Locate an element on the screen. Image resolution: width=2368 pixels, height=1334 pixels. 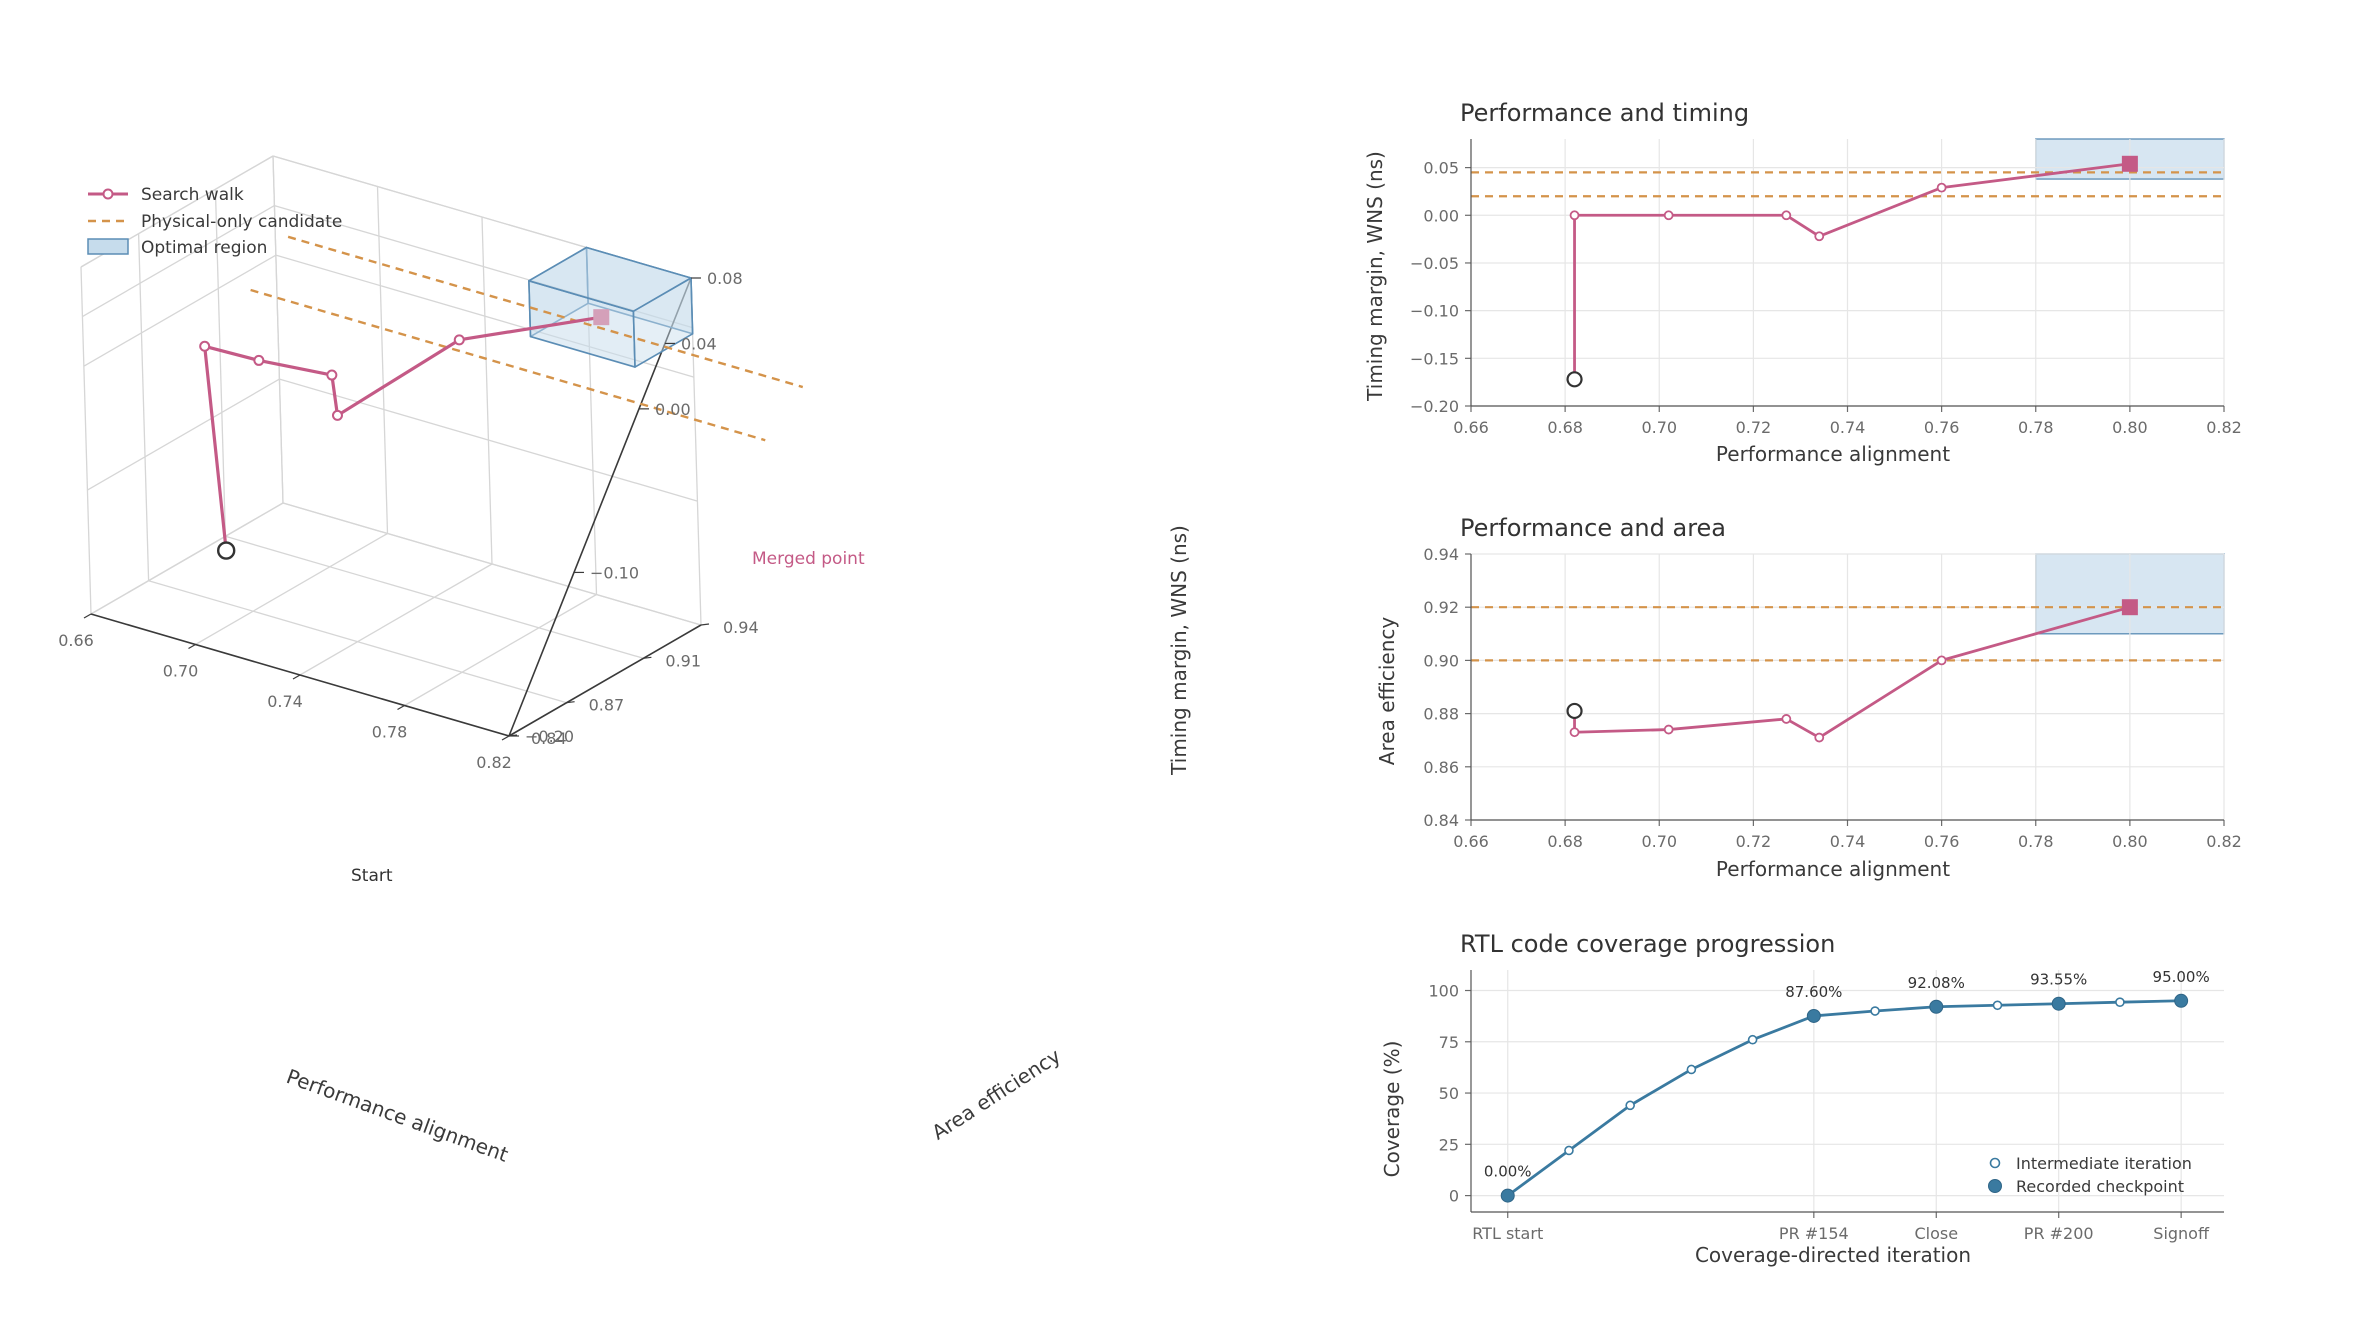
panel-a-ylabel: Timing margin, WNS (ns) is located at coordinates (1375, 276).